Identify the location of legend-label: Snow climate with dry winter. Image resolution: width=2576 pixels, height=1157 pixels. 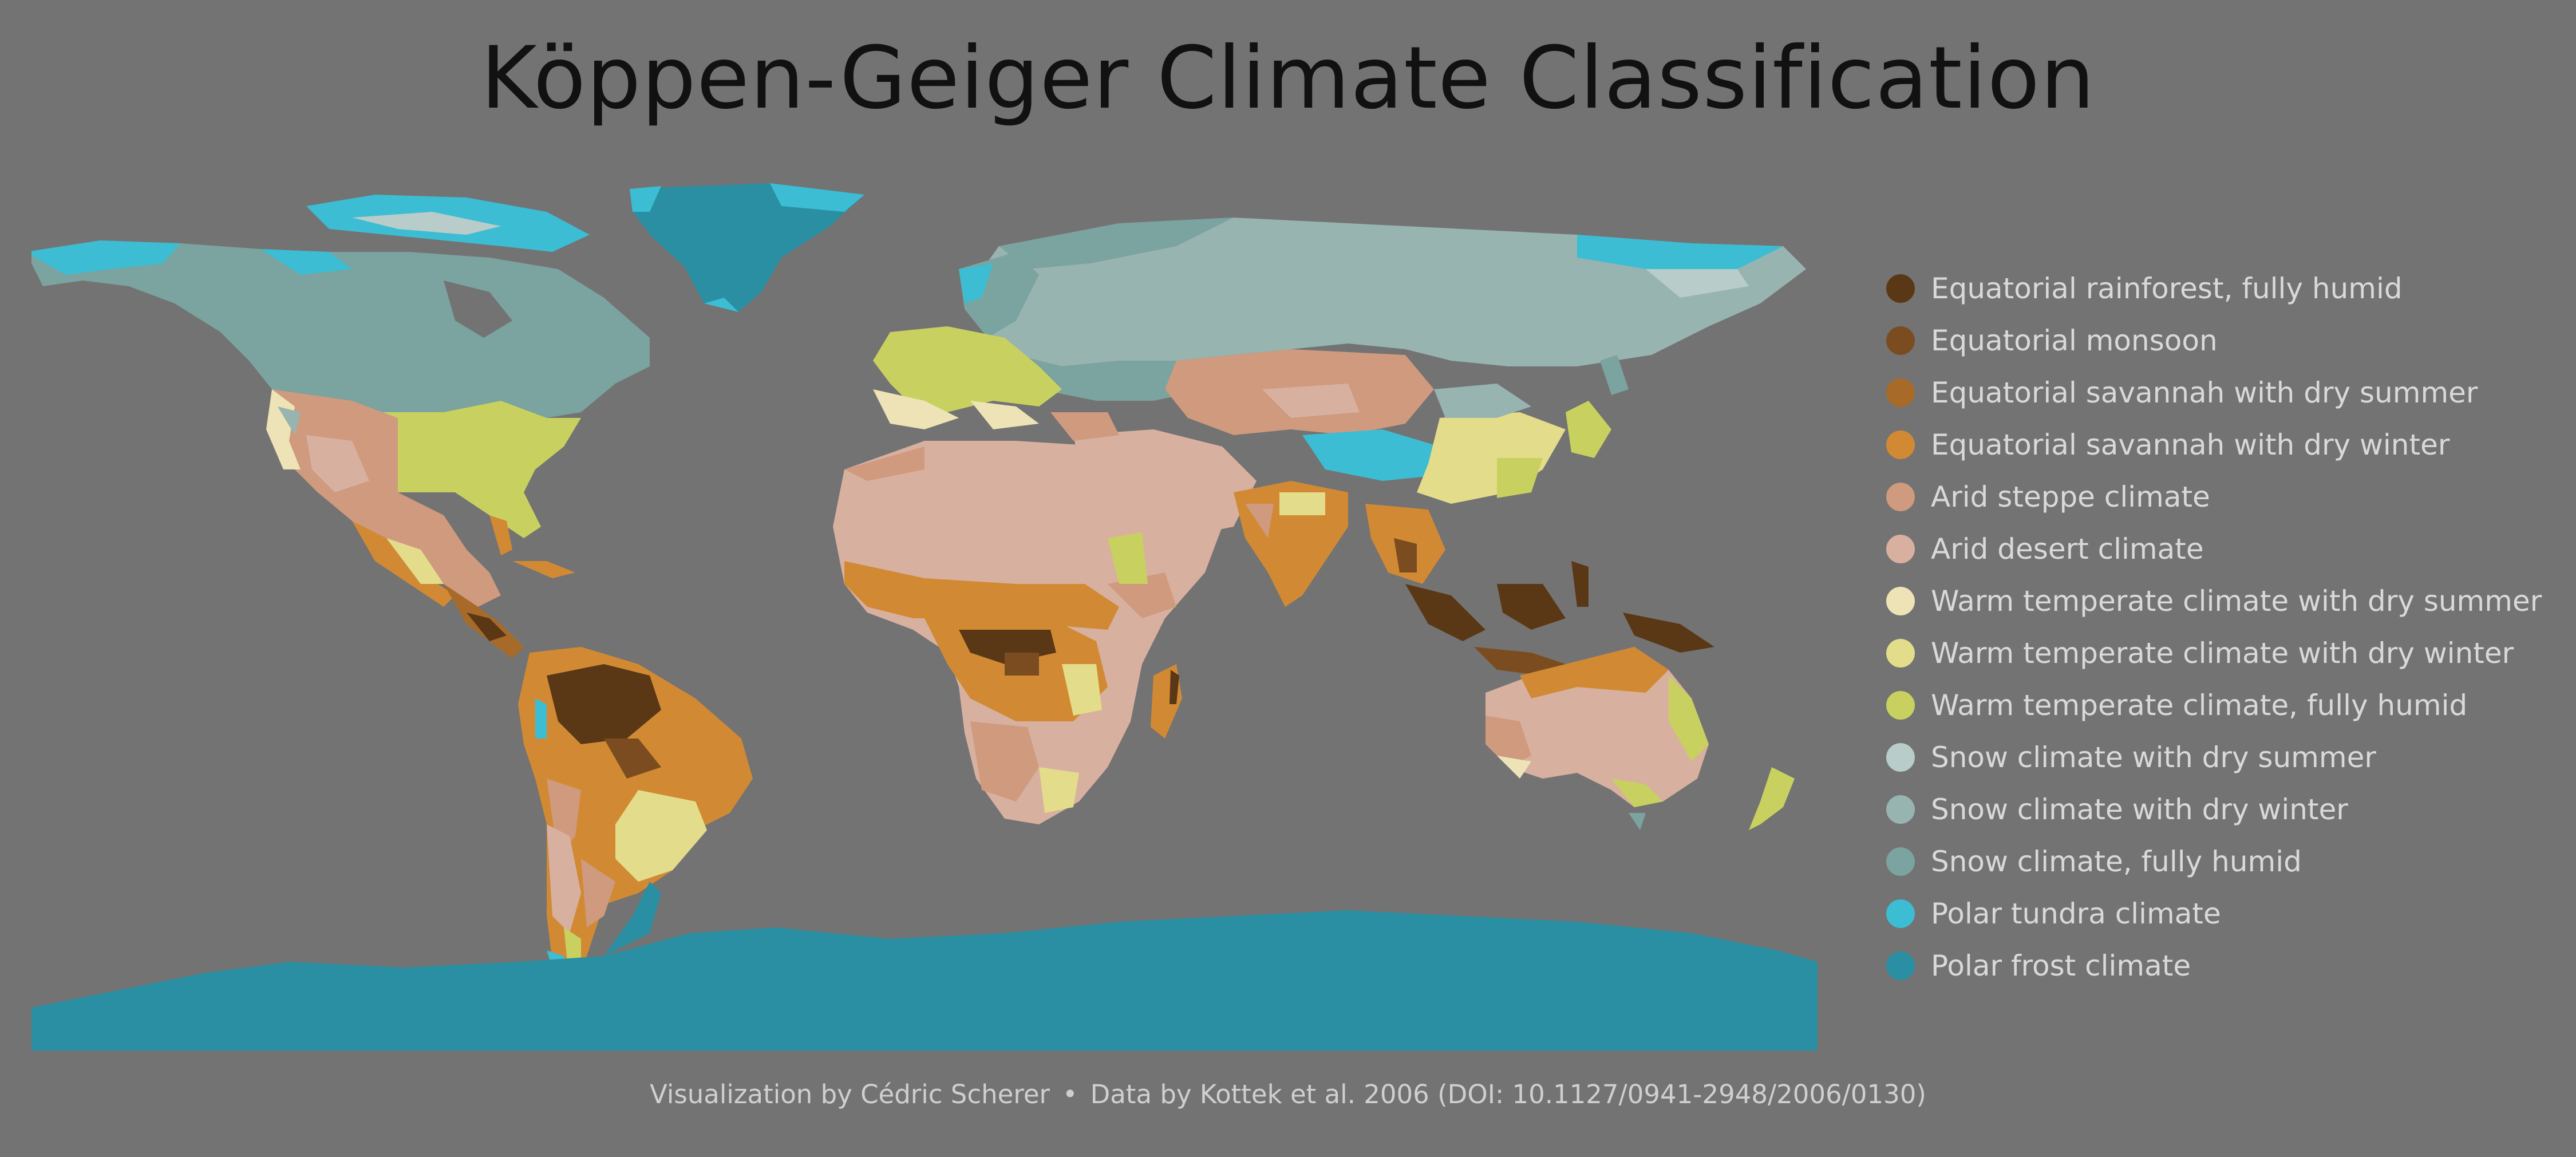
(2139, 809).